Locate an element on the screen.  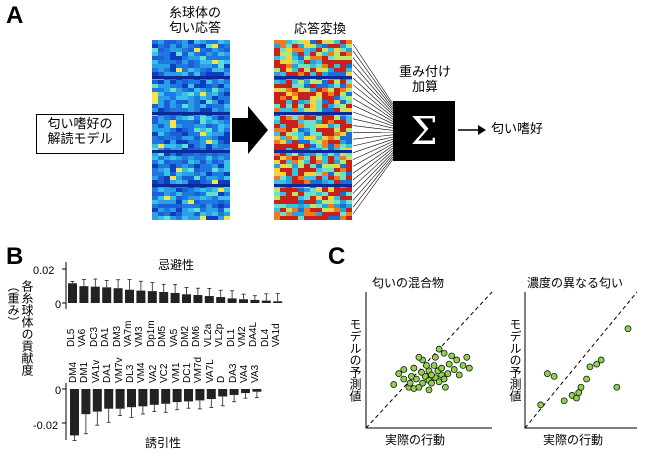
bar-DL3 is located at coordinates (131, 398).